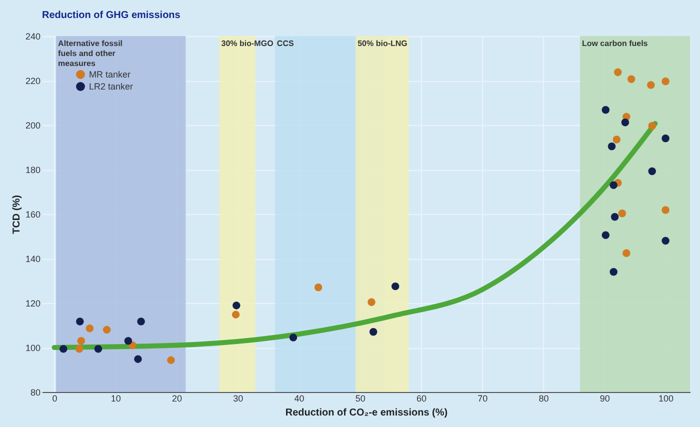  What do you see at coordinates (90, 53) in the screenshot?
I see `band-label: Alternative fossil fuels and other measures` at bounding box center [90, 53].